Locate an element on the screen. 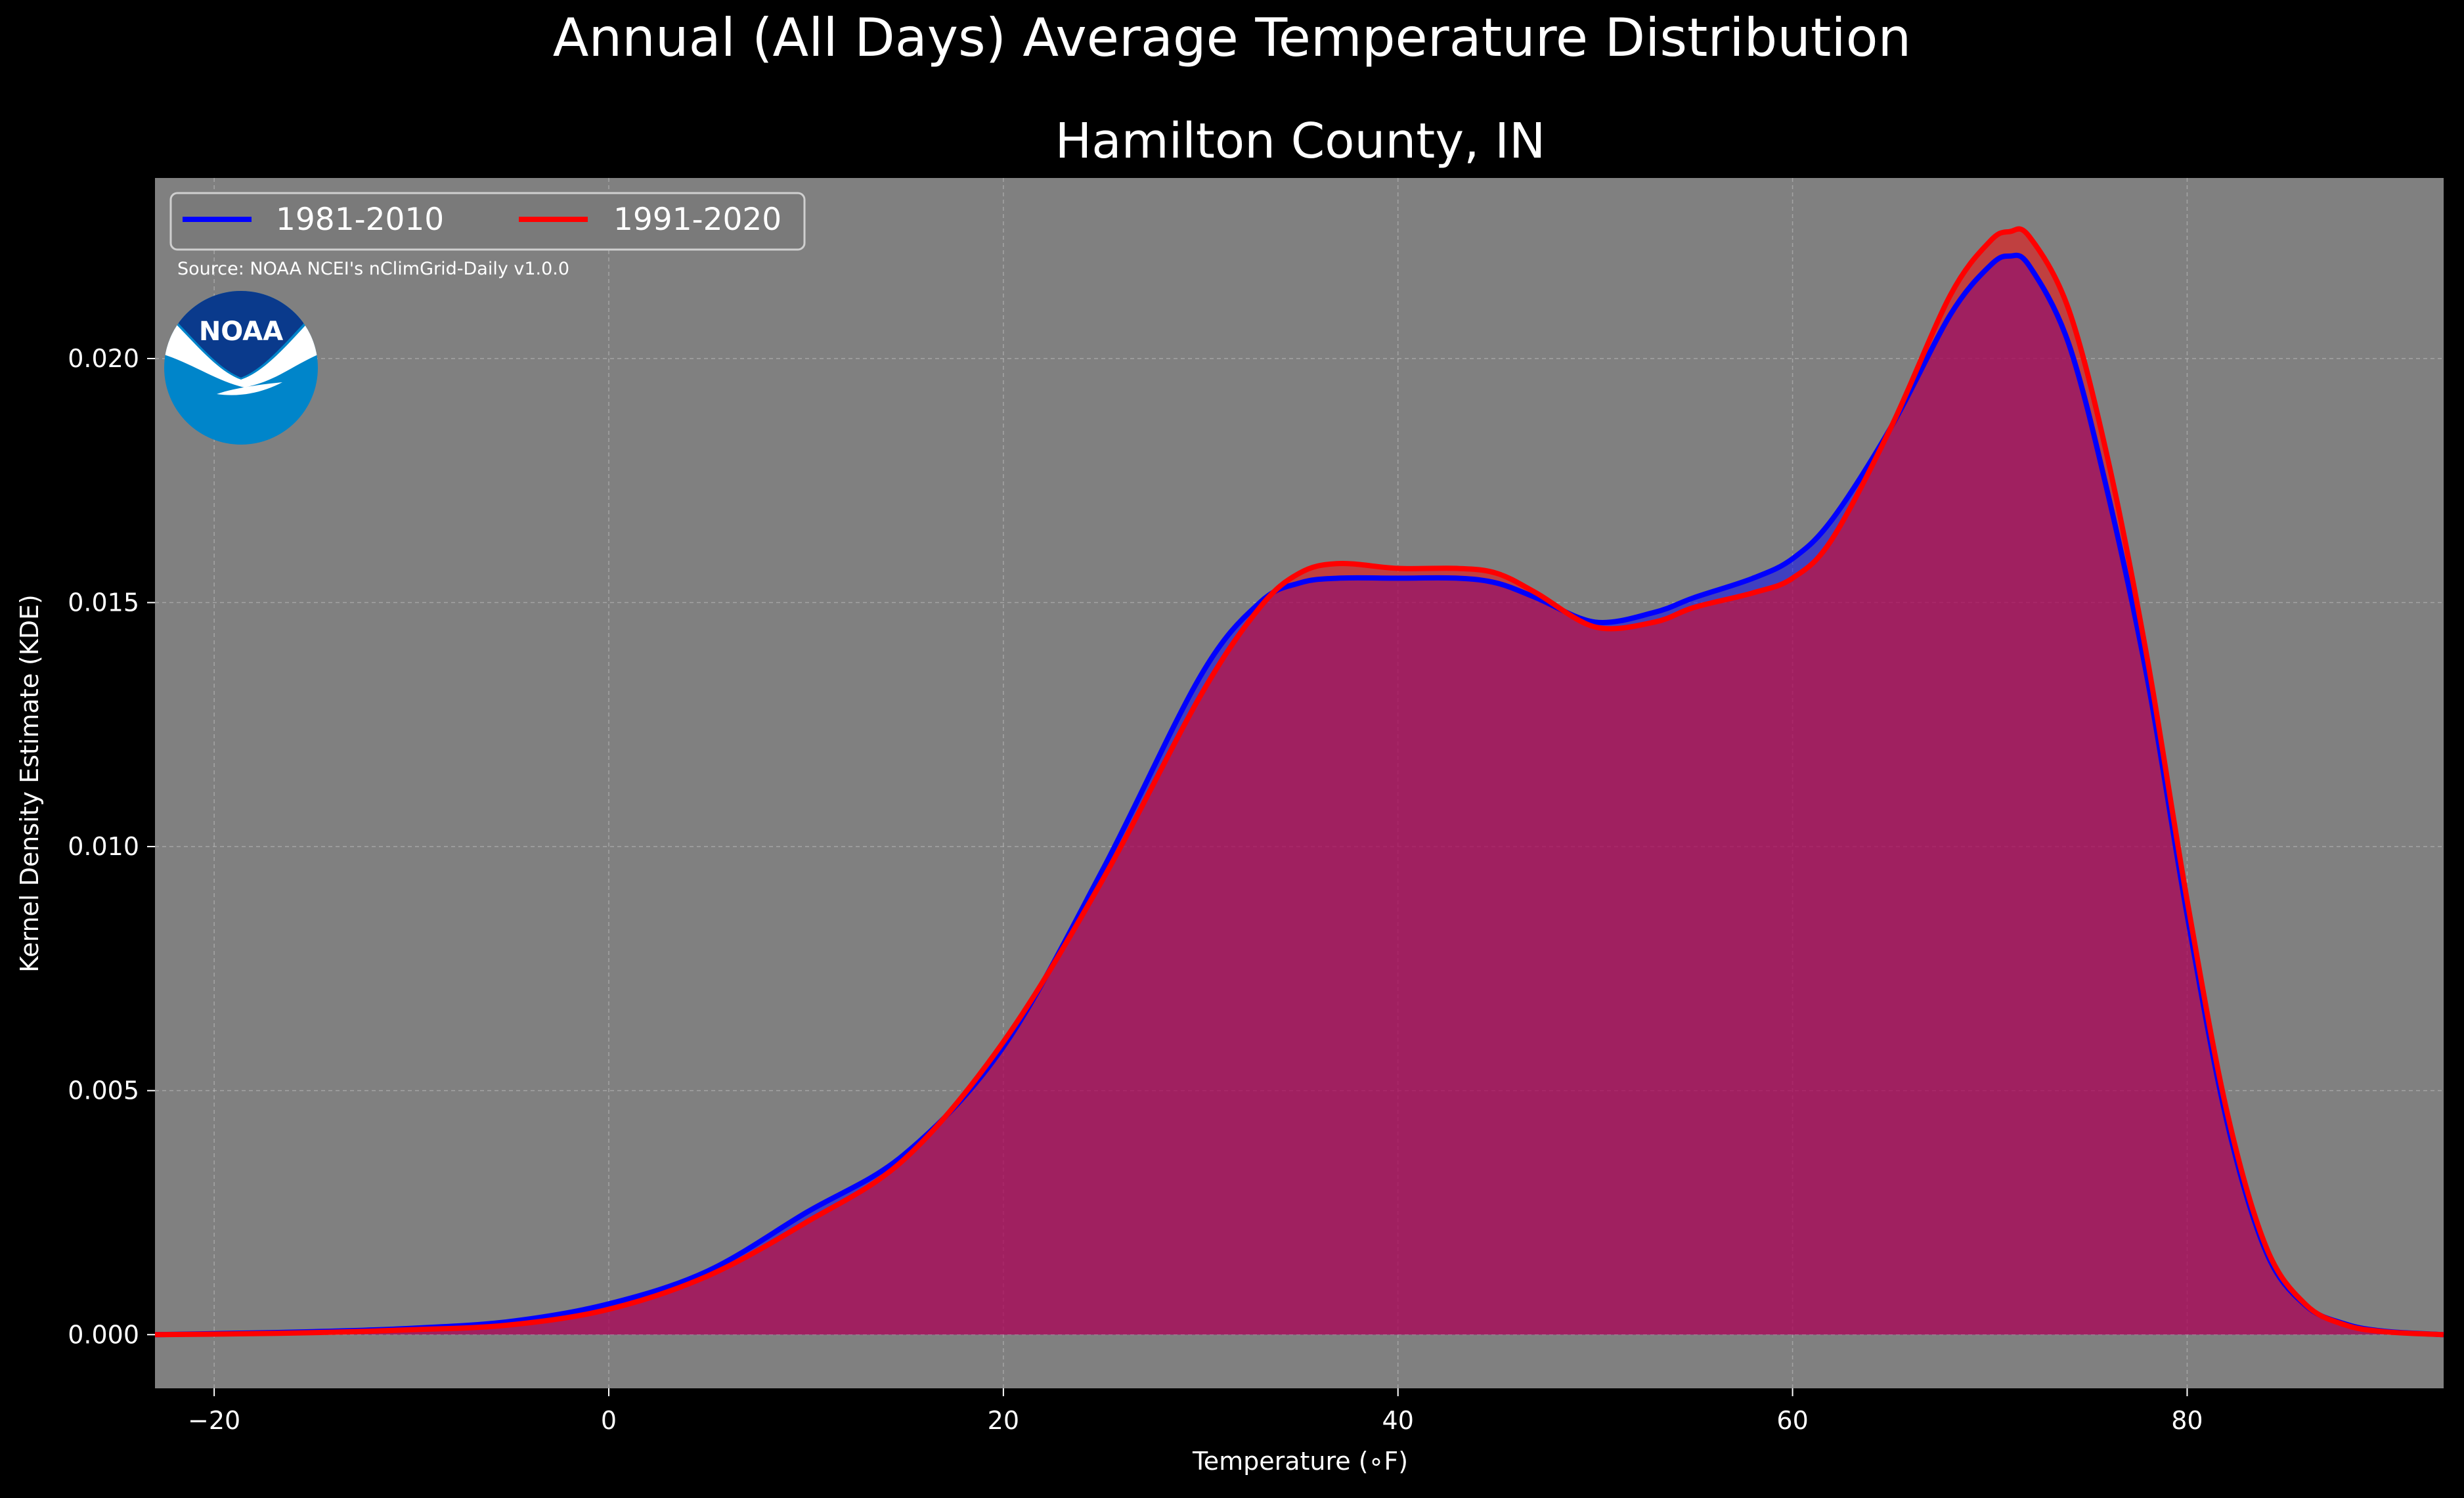 The image size is (2464, 1498). x-tick-label: 20 is located at coordinates (1003, 1421).